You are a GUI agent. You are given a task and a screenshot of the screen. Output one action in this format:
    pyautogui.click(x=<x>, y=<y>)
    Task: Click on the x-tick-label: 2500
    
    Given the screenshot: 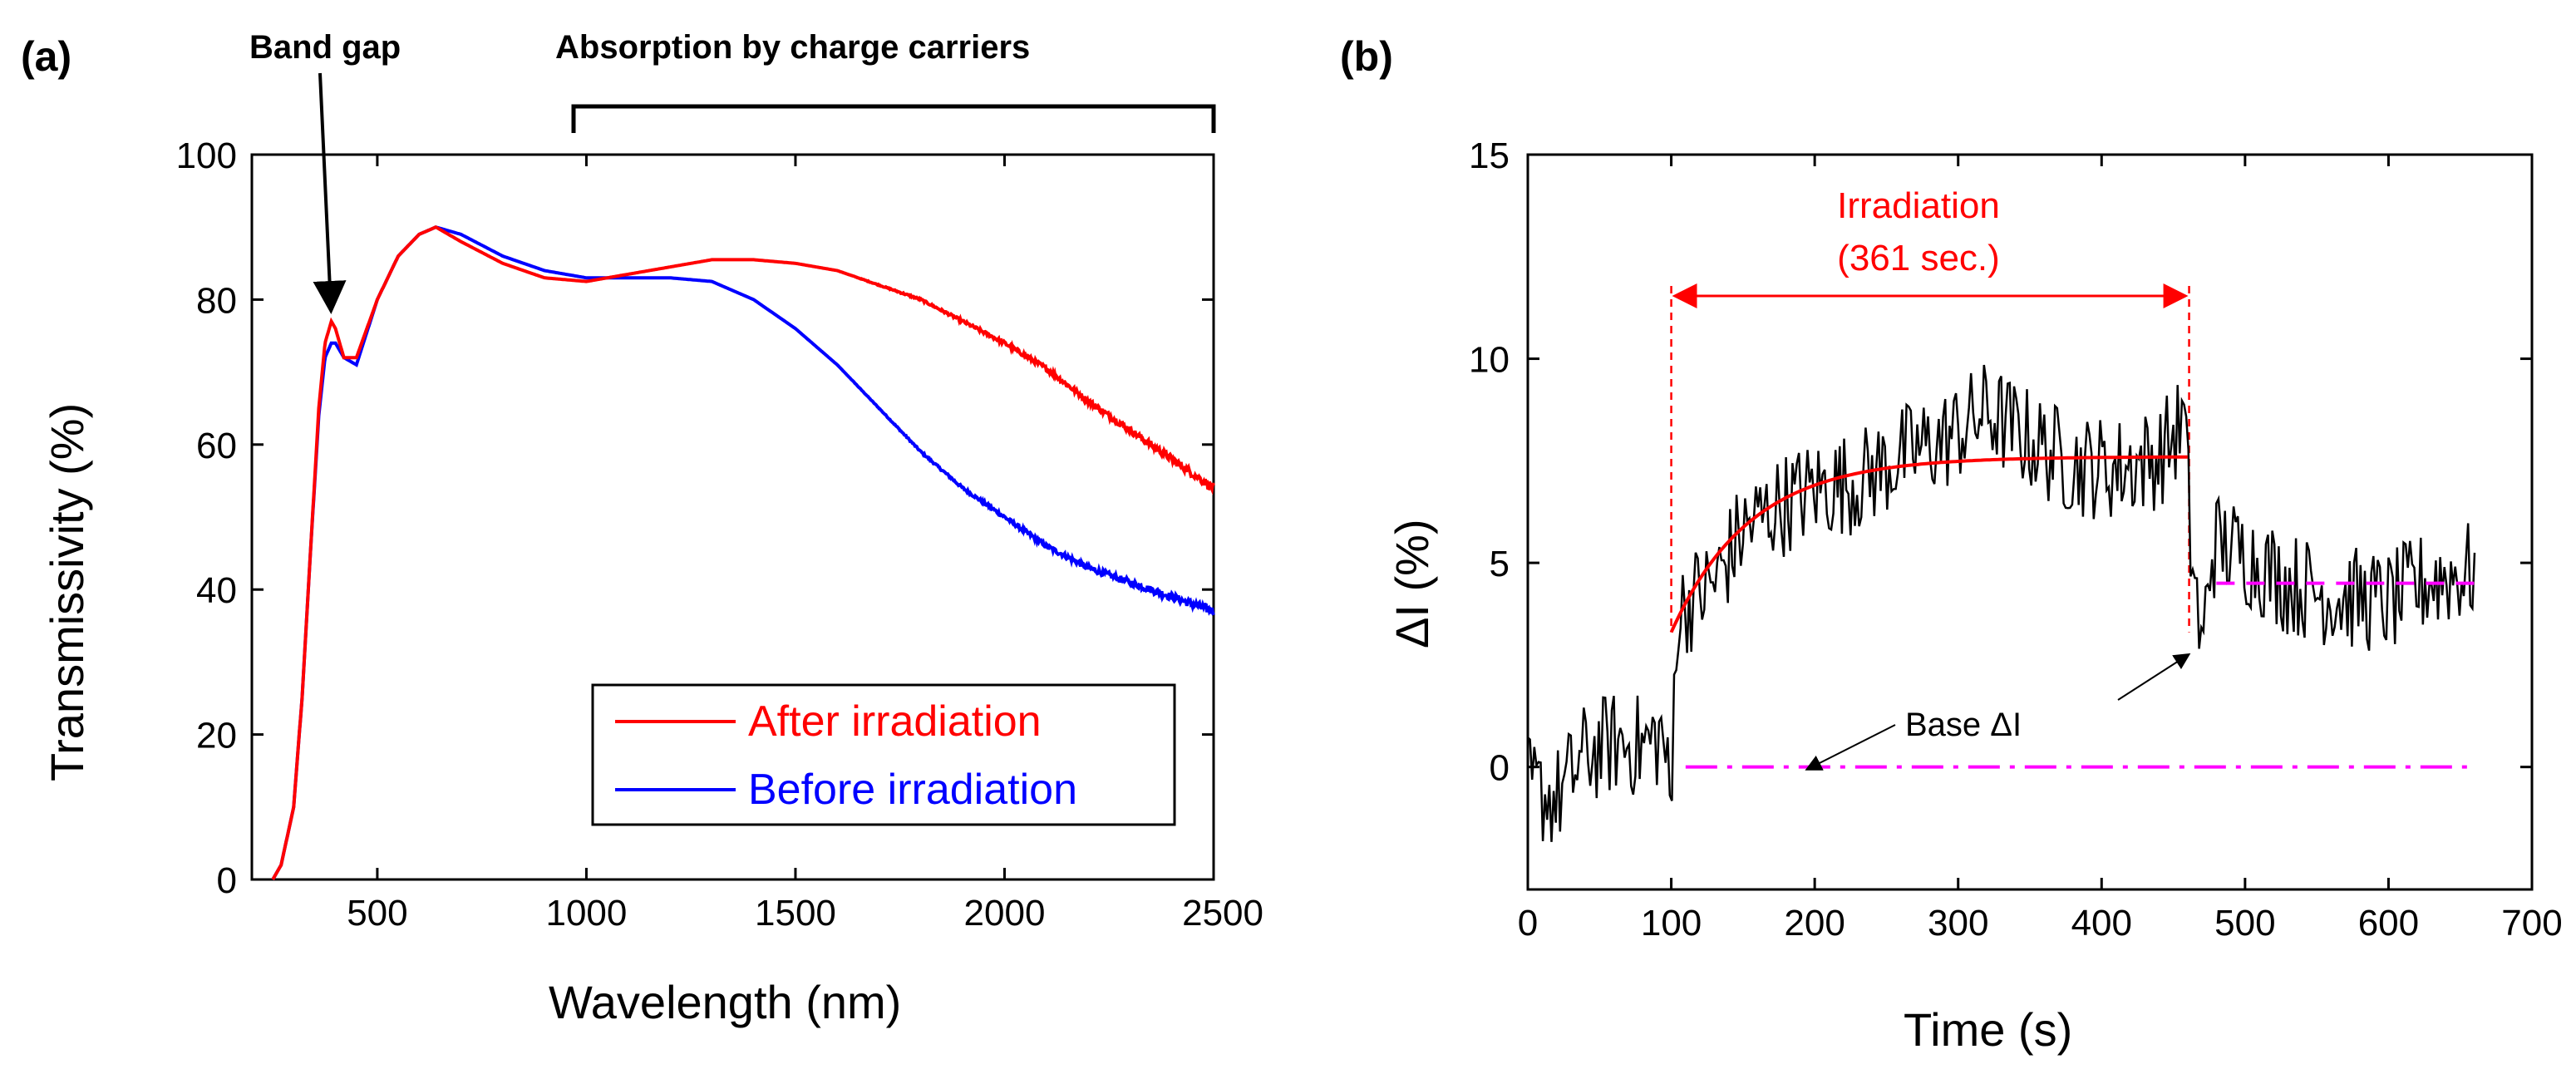 What is the action you would take?
    pyautogui.click(x=1222, y=914)
    